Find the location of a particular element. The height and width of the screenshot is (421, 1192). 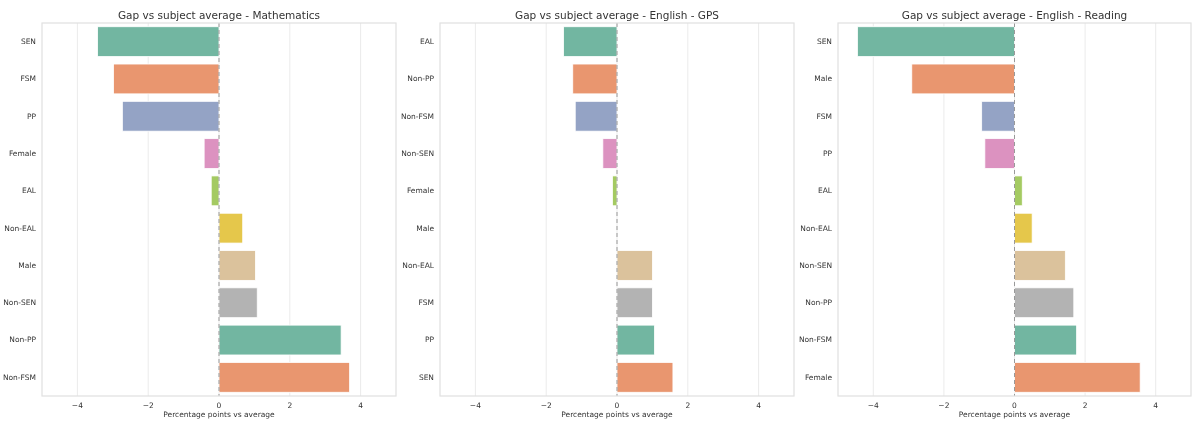

chart-title: Gap vs subject average - English - Reading is located at coordinates (1014, 15).